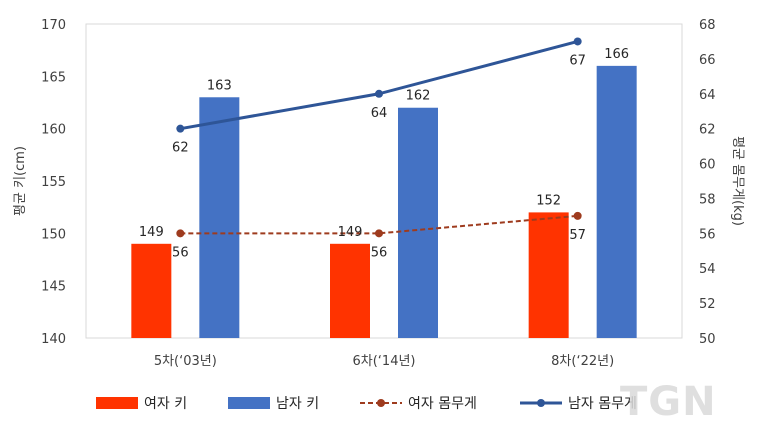 The width and height of the screenshot is (769, 437). Describe the element at coordinates (53, 25) in the screenshot. I see `left-tick-label: 170` at that location.